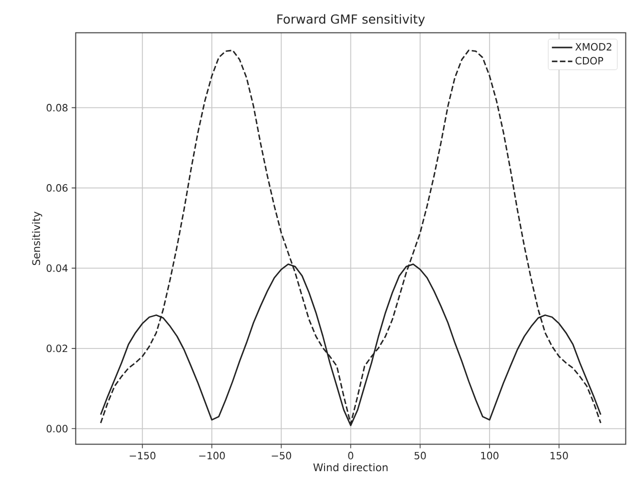 The width and height of the screenshot is (627, 492). What do you see at coordinates (351, 456) in the screenshot?
I see `x-tick-label: 0` at bounding box center [351, 456].